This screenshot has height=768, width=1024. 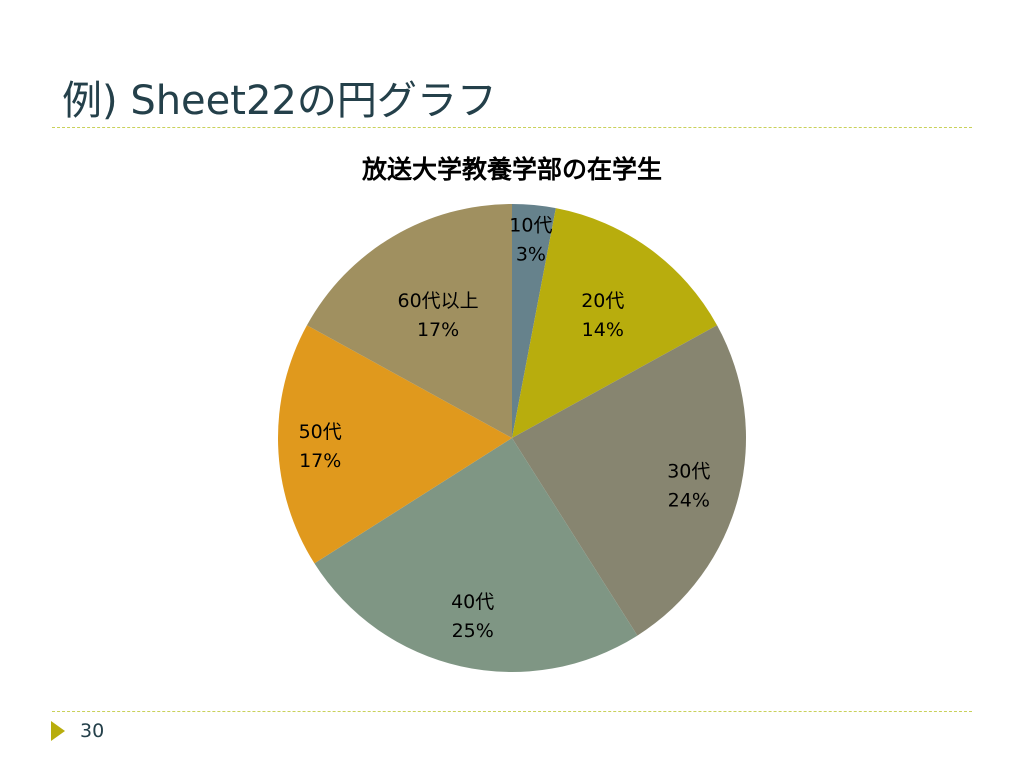 I want to click on slice-label: 50代 17%, so click(x=320, y=446).